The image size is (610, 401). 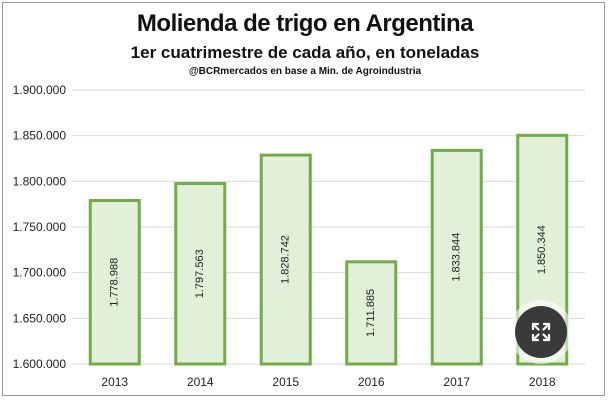 I want to click on data-label: 1.850.344, so click(x=542, y=249).